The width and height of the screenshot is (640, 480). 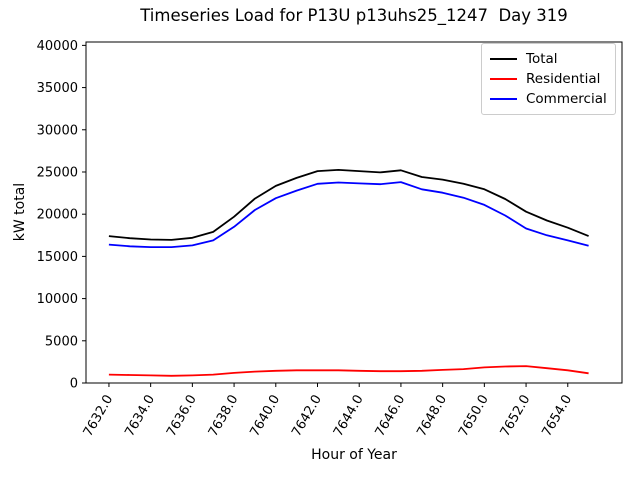 I want to click on x-tick-label: 7642.0, so click(x=307, y=416).